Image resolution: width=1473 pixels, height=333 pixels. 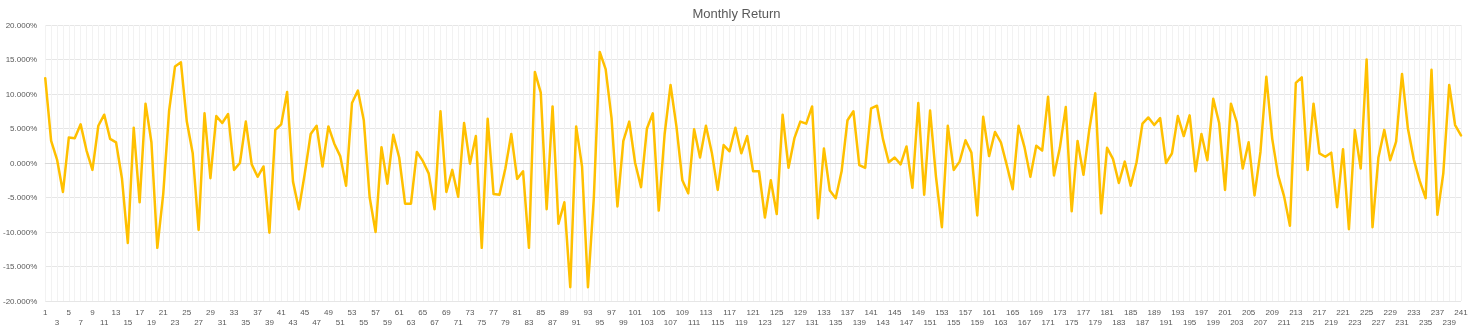 I want to click on y-tick-label: 10.000%, so click(x=21, y=94).